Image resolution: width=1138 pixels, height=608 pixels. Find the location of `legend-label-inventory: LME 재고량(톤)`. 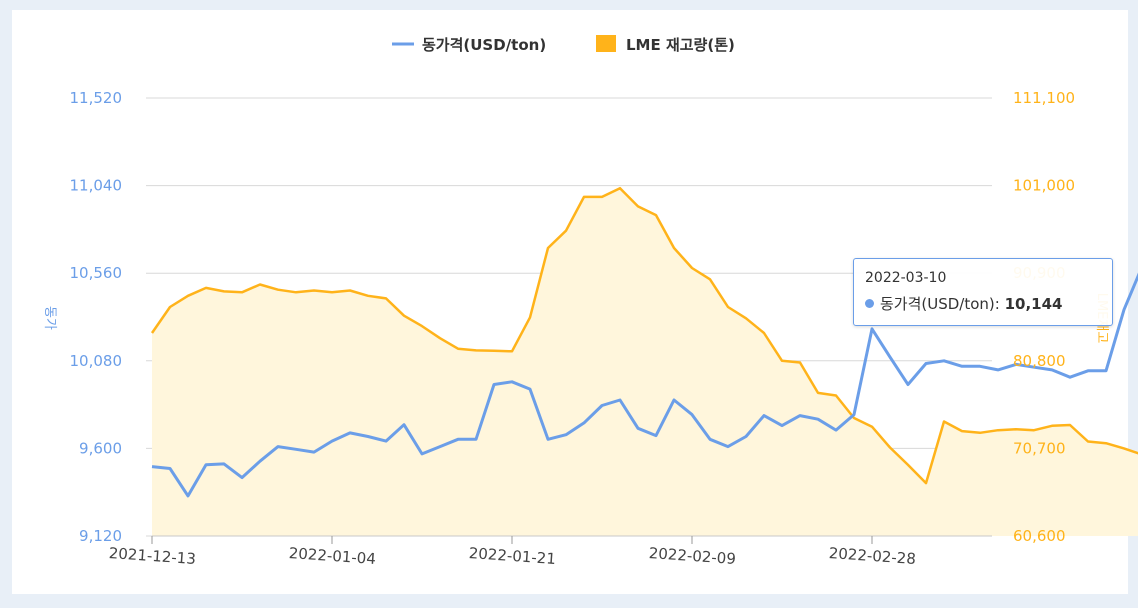

legend-label-inventory: LME 재고량(톤) is located at coordinates (680, 45).